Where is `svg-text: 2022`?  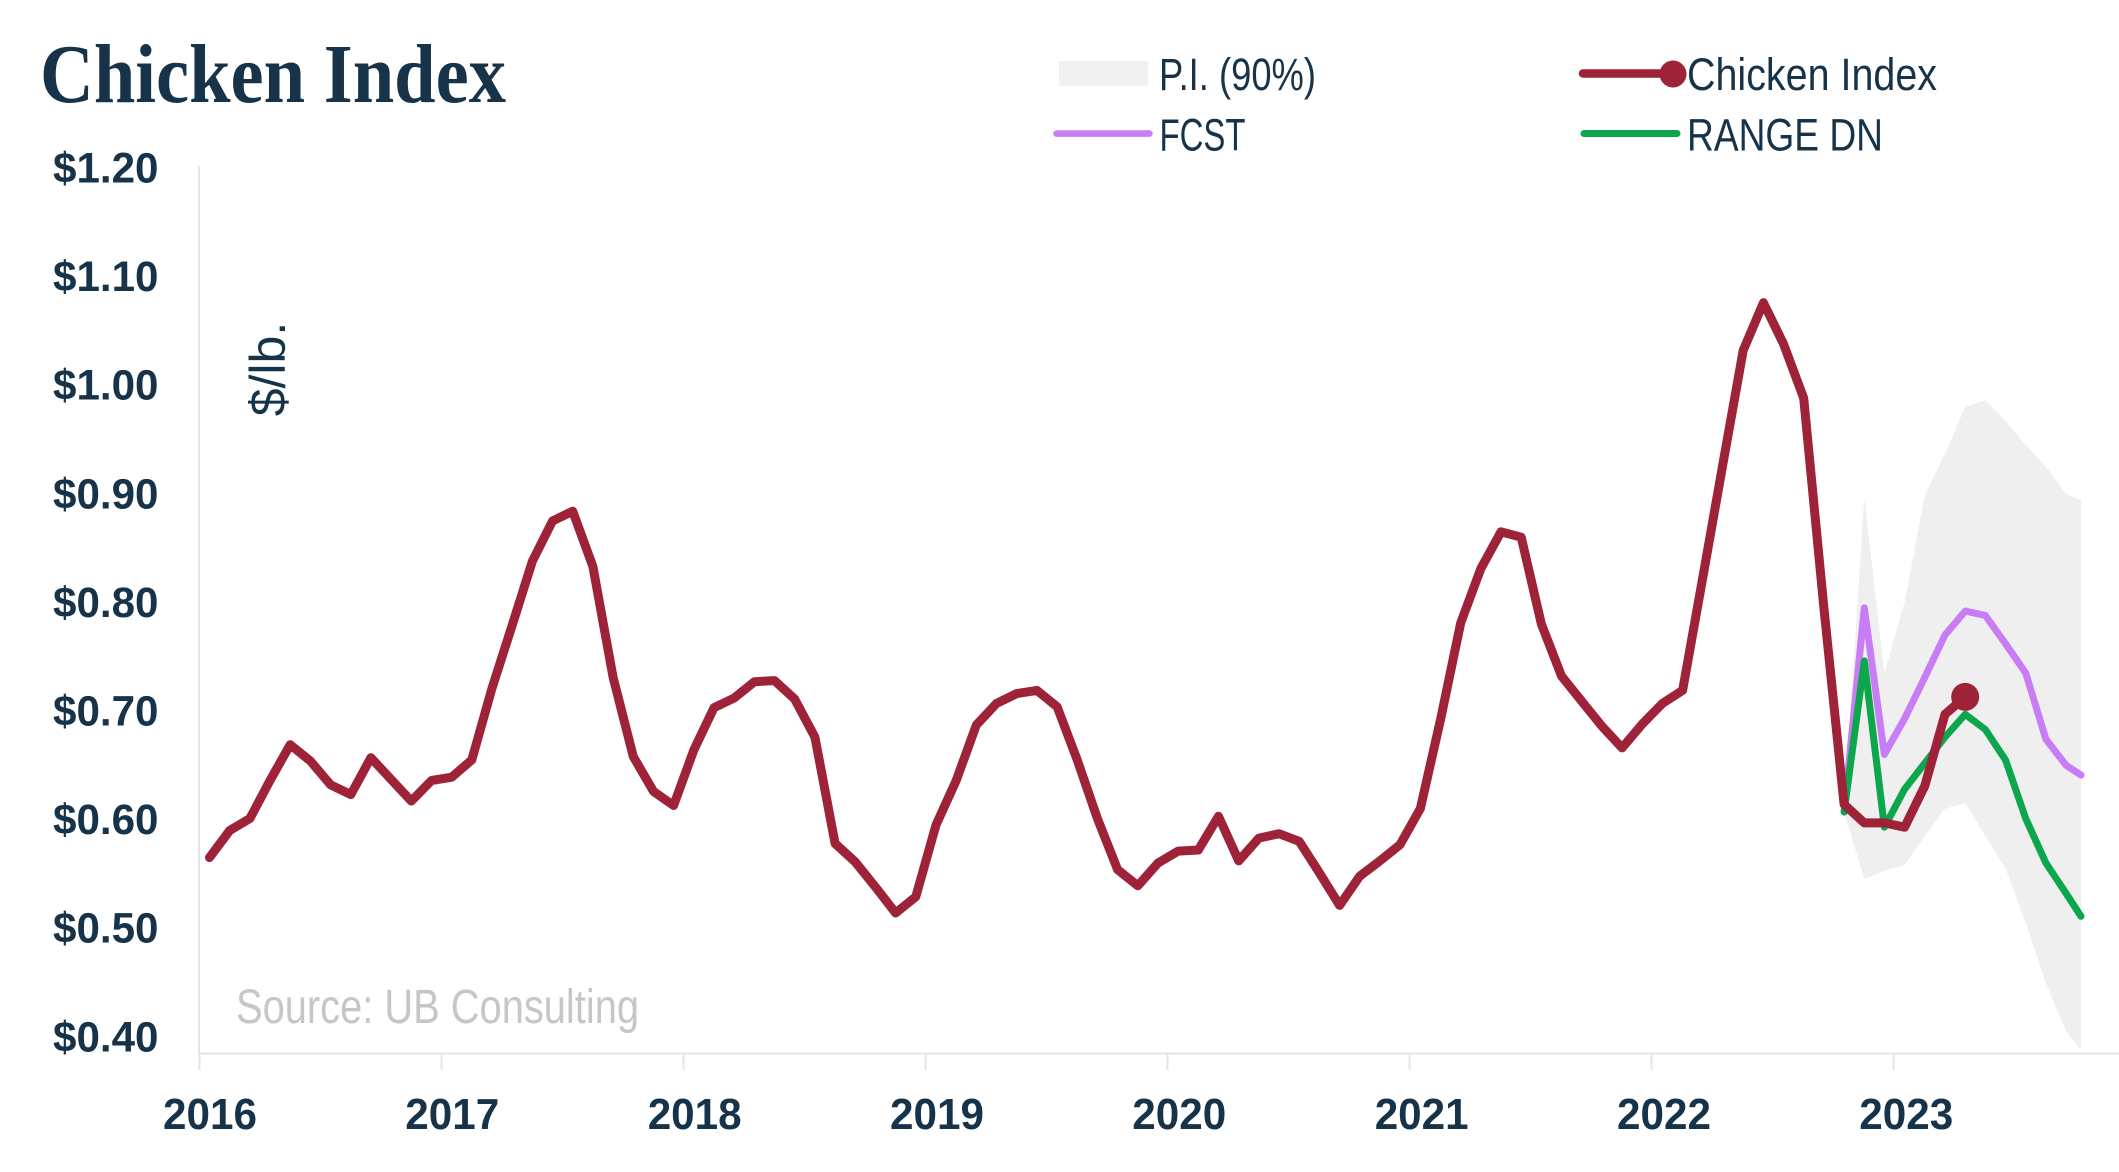 svg-text: 2022 is located at coordinates (1664, 1115).